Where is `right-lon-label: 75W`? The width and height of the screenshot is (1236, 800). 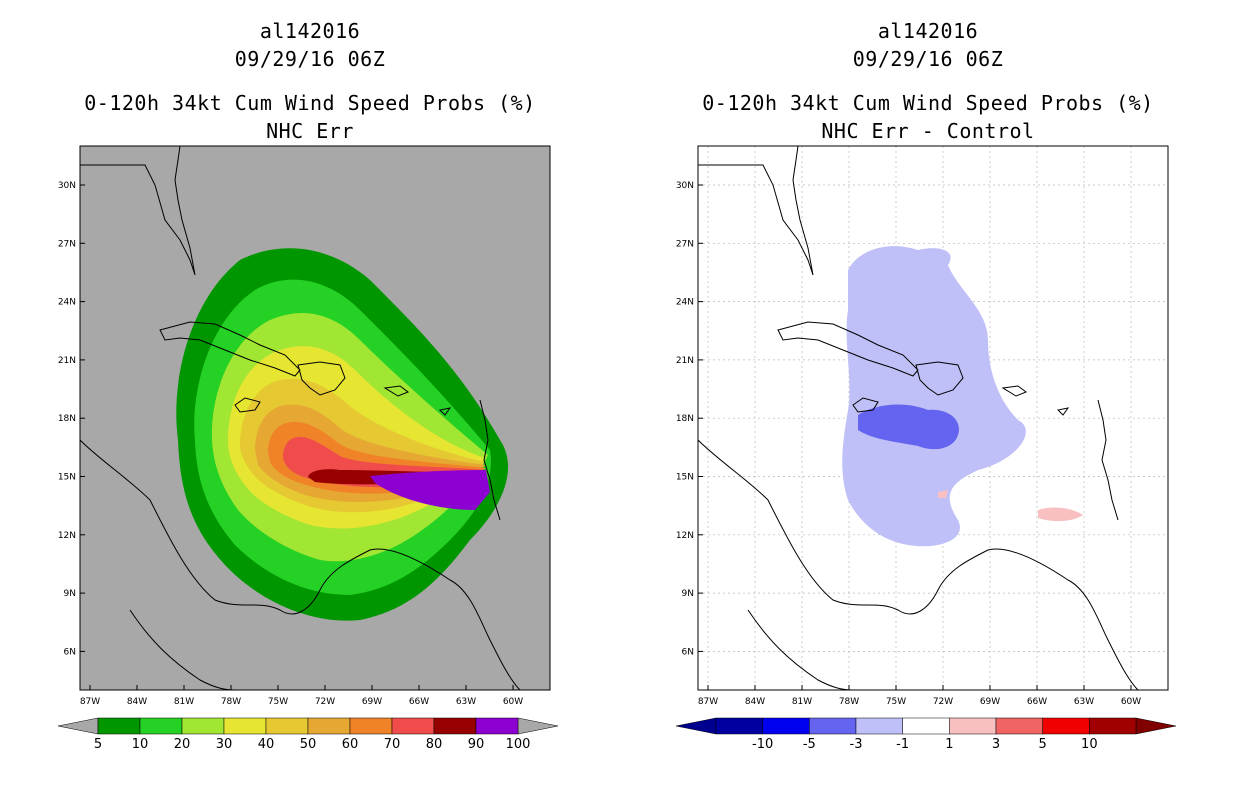 right-lon-label: 75W is located at coordinates (896, 702).